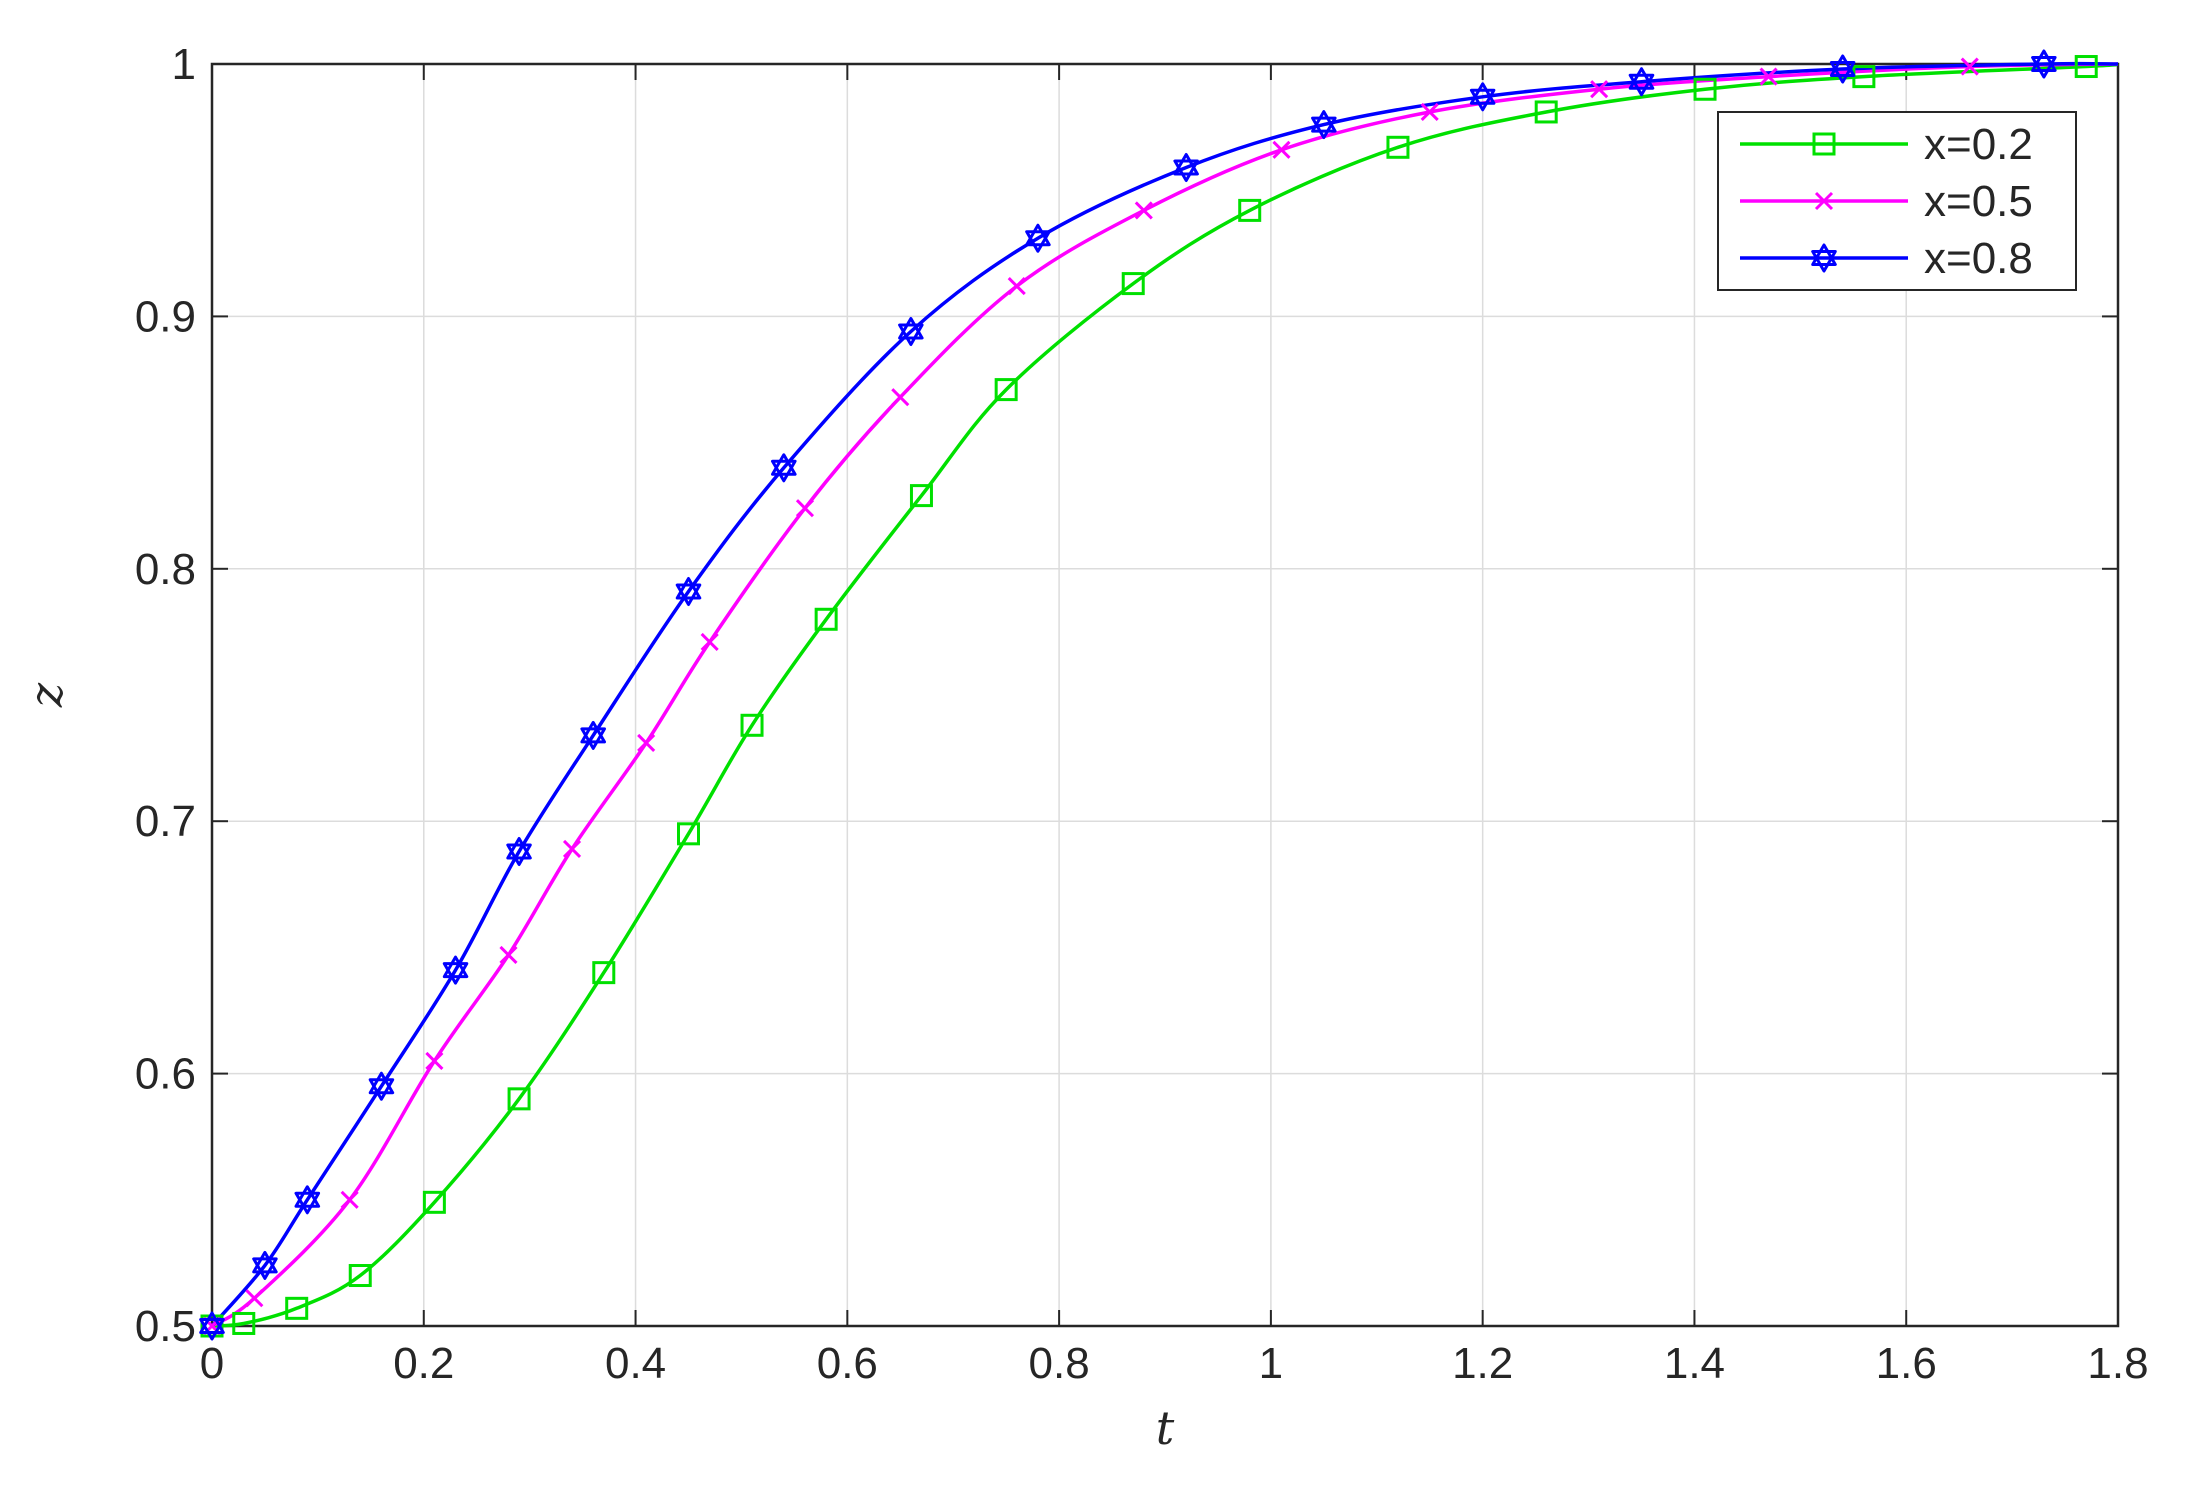  Describe the element at coordinates (212, 1363) in the screenshot. I see `x-tick-label: 0` at that location.